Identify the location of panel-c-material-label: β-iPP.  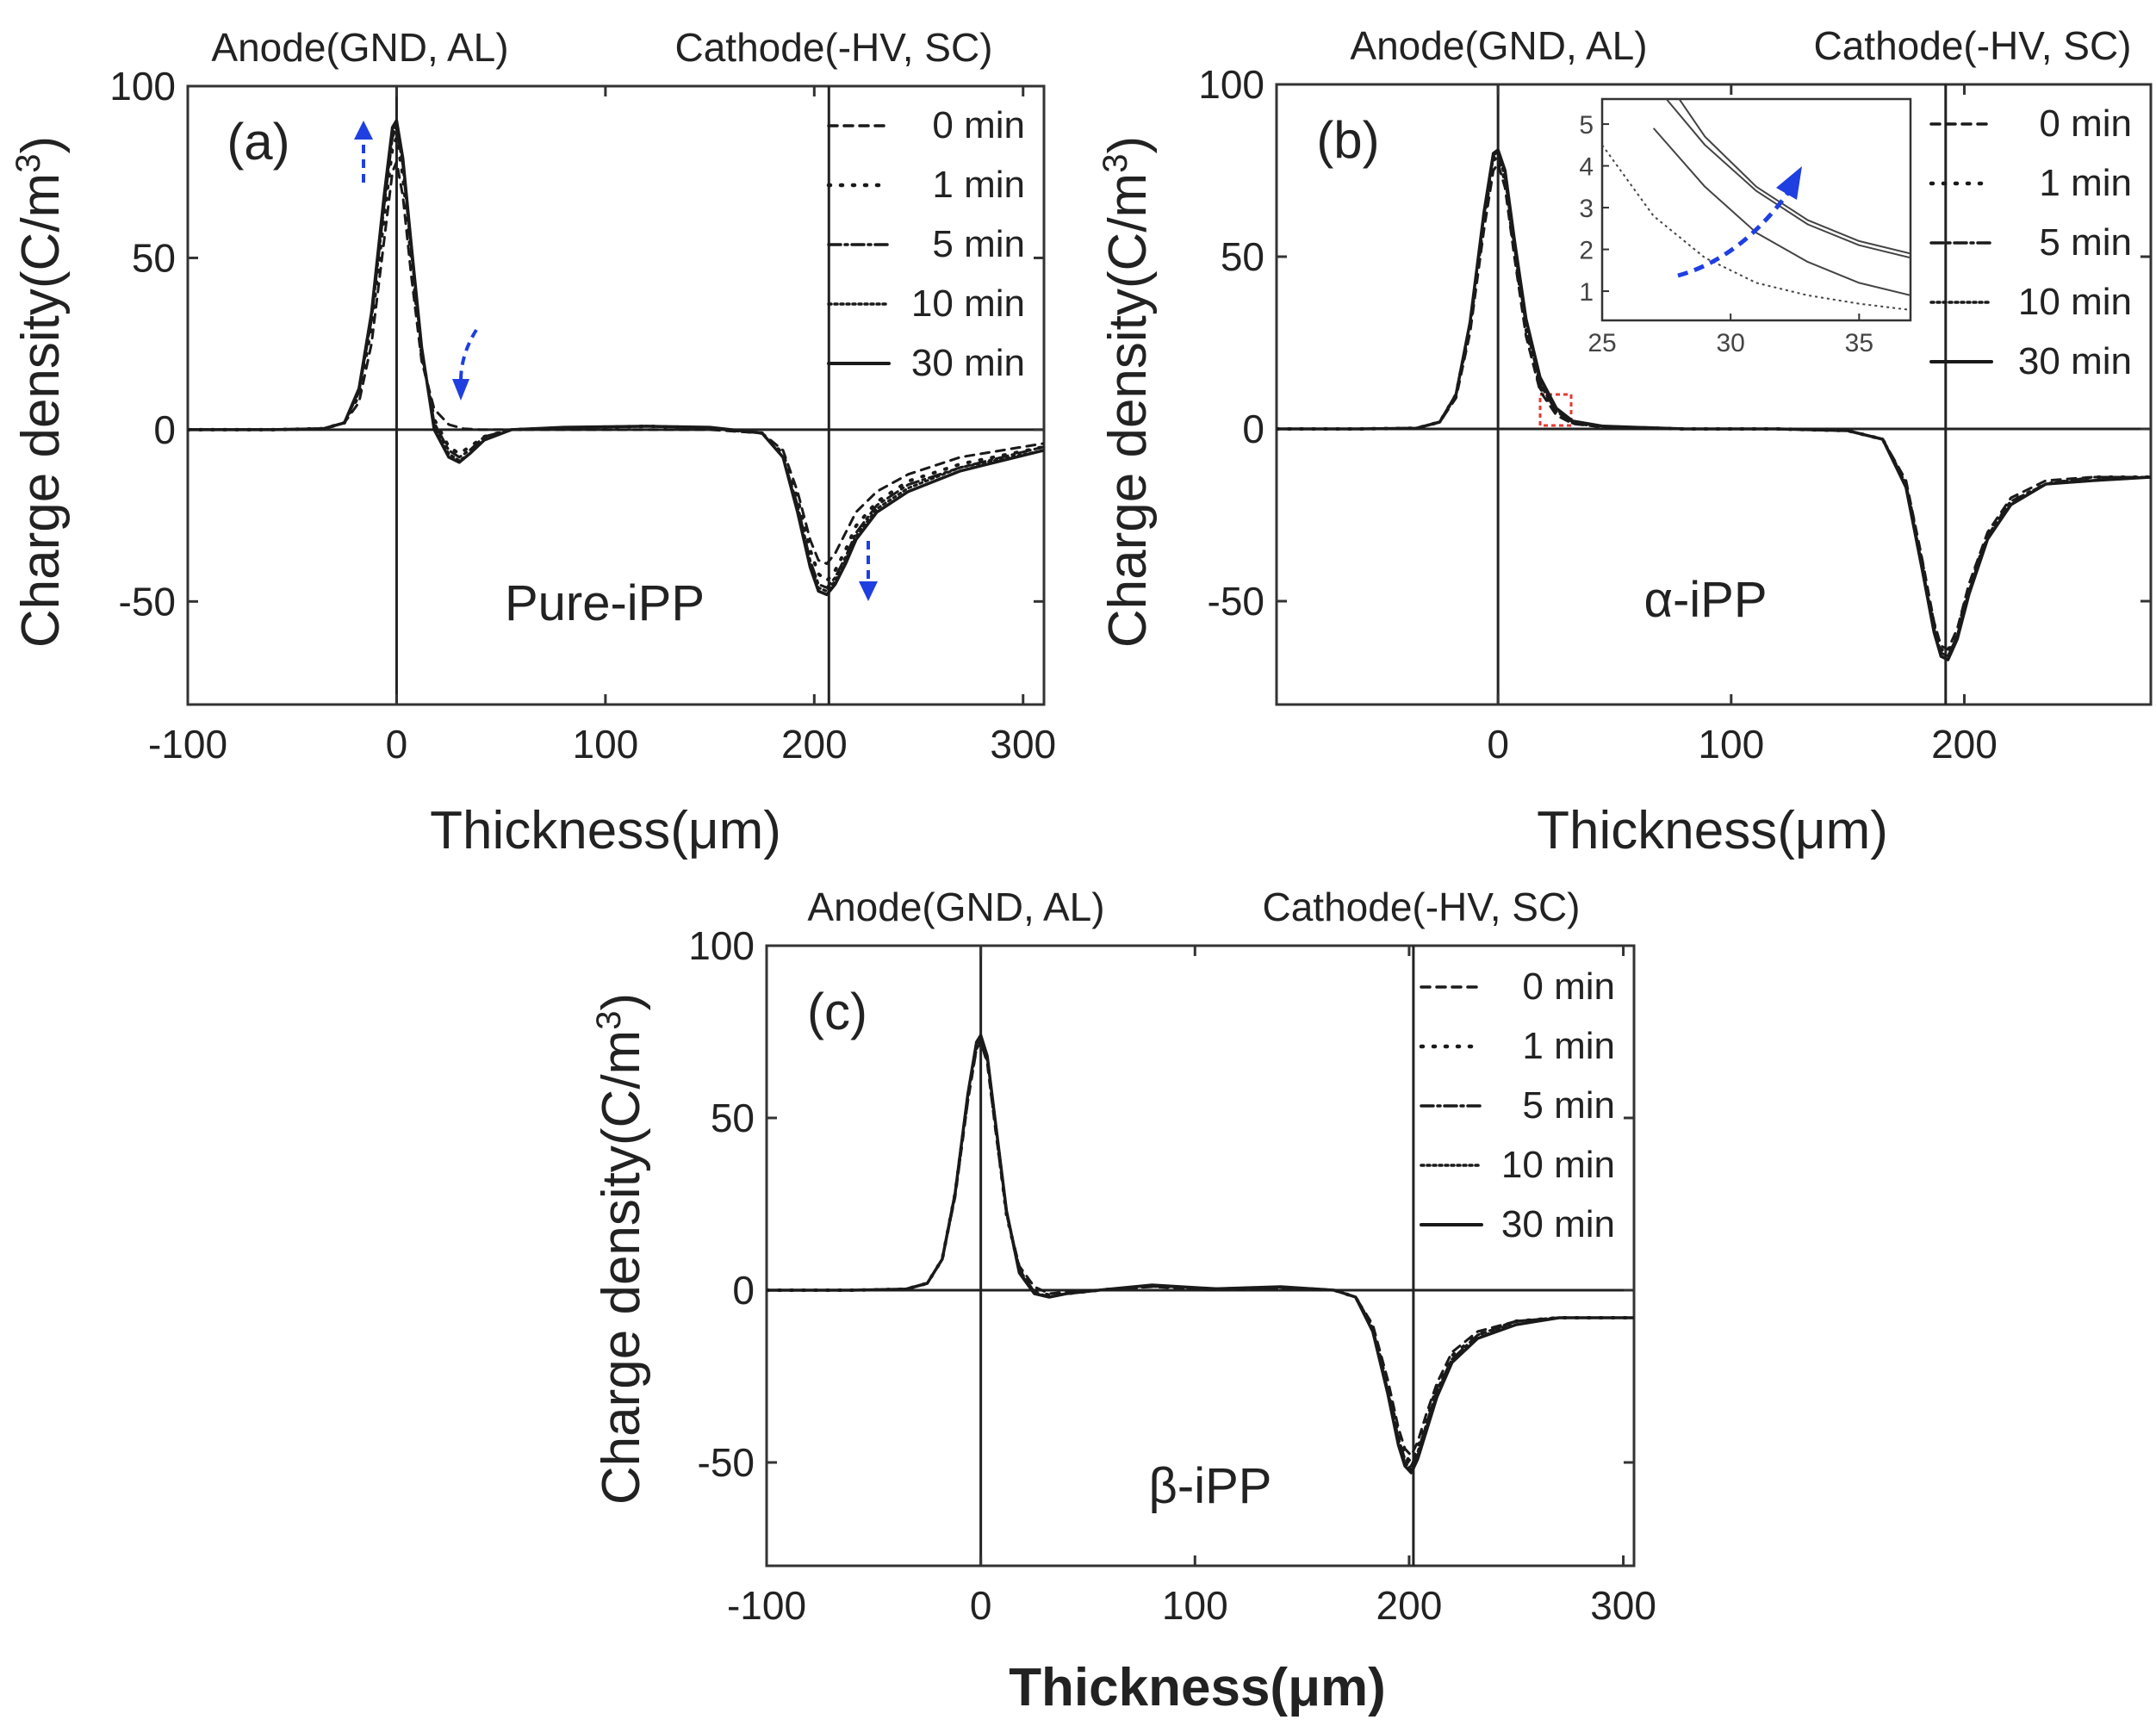
(1210, 1486).